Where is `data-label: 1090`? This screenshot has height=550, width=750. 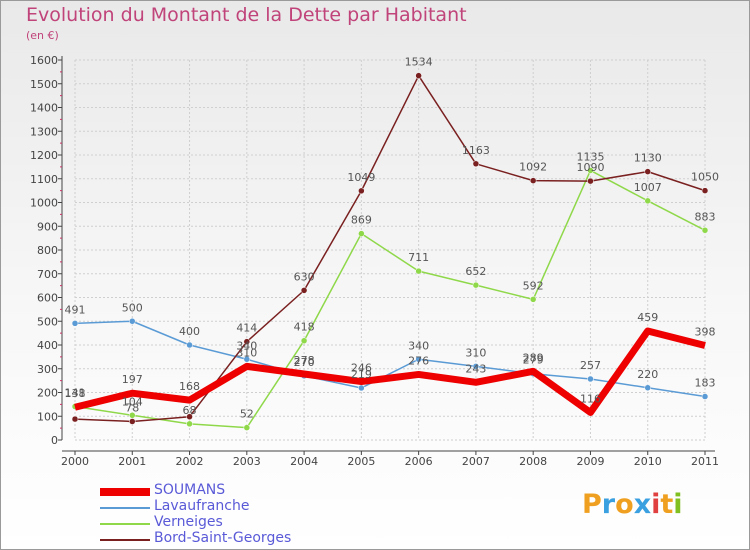
data-label: 1090 is located at coordinates (590, 167).